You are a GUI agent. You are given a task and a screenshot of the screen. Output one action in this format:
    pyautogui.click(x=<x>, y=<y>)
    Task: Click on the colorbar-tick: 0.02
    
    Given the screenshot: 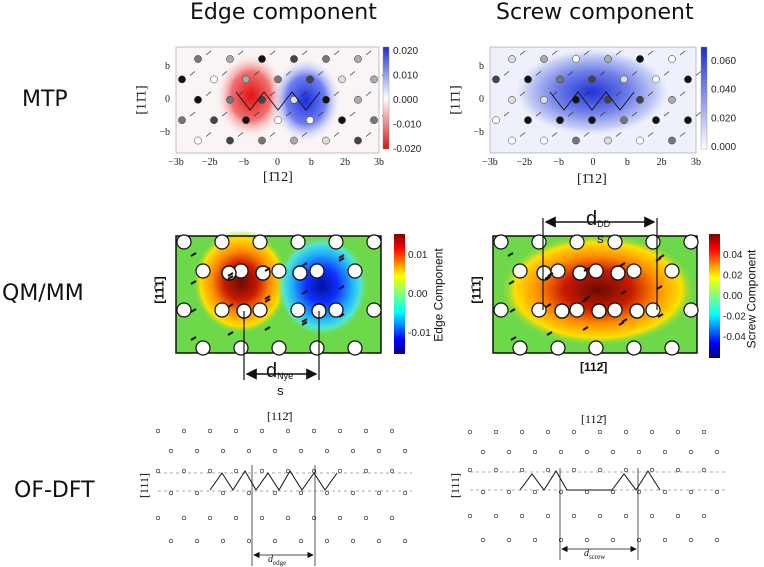 What is the action you would take?
    pyautogui.click(x=733, y=276)
    